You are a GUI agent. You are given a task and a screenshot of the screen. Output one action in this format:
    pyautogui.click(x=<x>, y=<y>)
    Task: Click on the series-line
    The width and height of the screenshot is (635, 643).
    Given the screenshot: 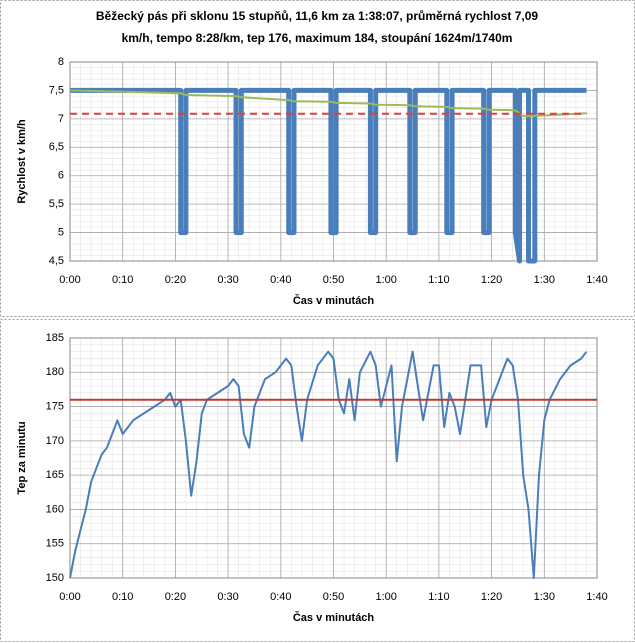 What is the action you would take?
    pyautogui.click(x=328, y=103)
    